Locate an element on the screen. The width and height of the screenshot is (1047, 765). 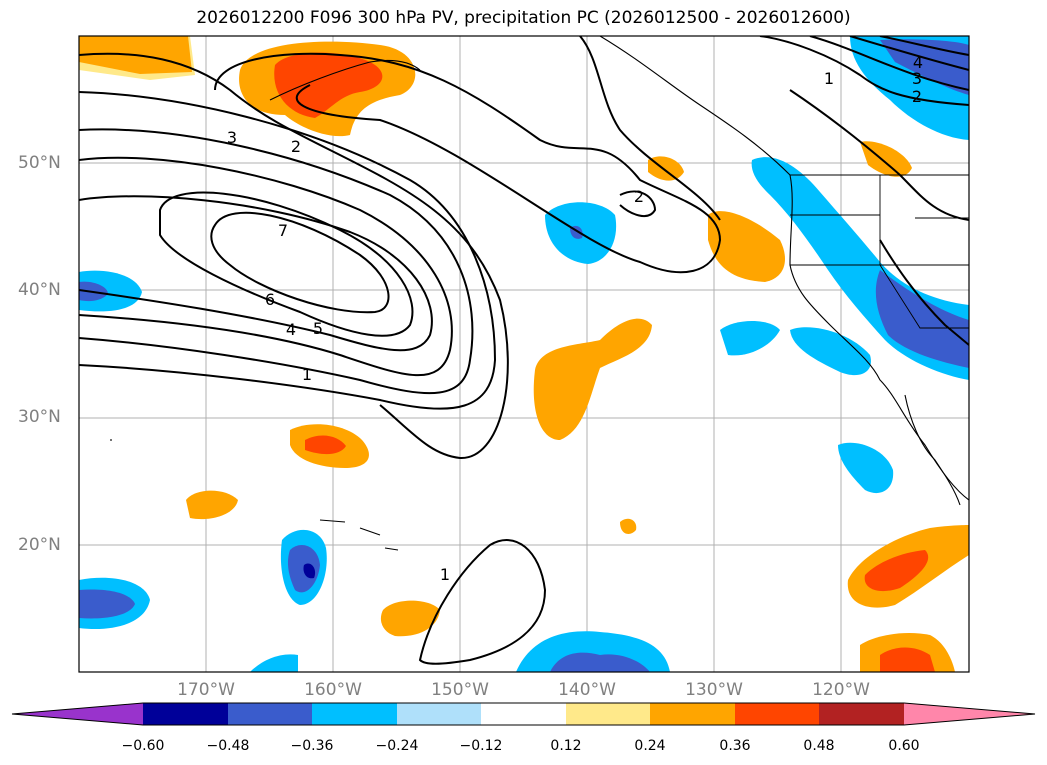
lat-label-20n: 20°N is located at coordinates (39, 545).